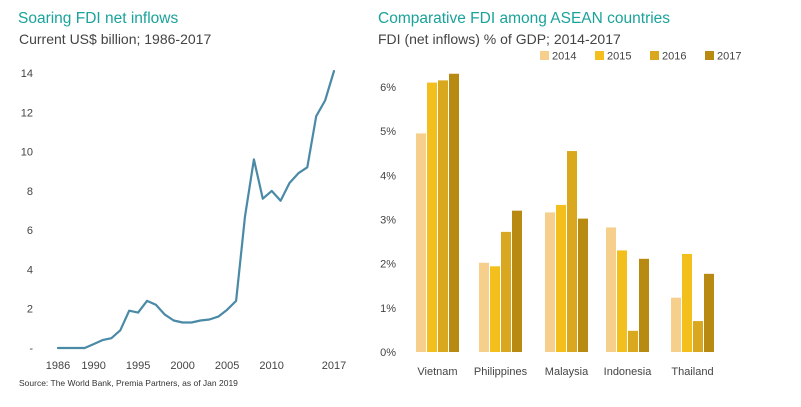 Image resolution: width=801 pixels, height=407 pixels. Describe the element at coordinates (30, 310) in the screenshot. I see `y-tick-label: 2` at that location.